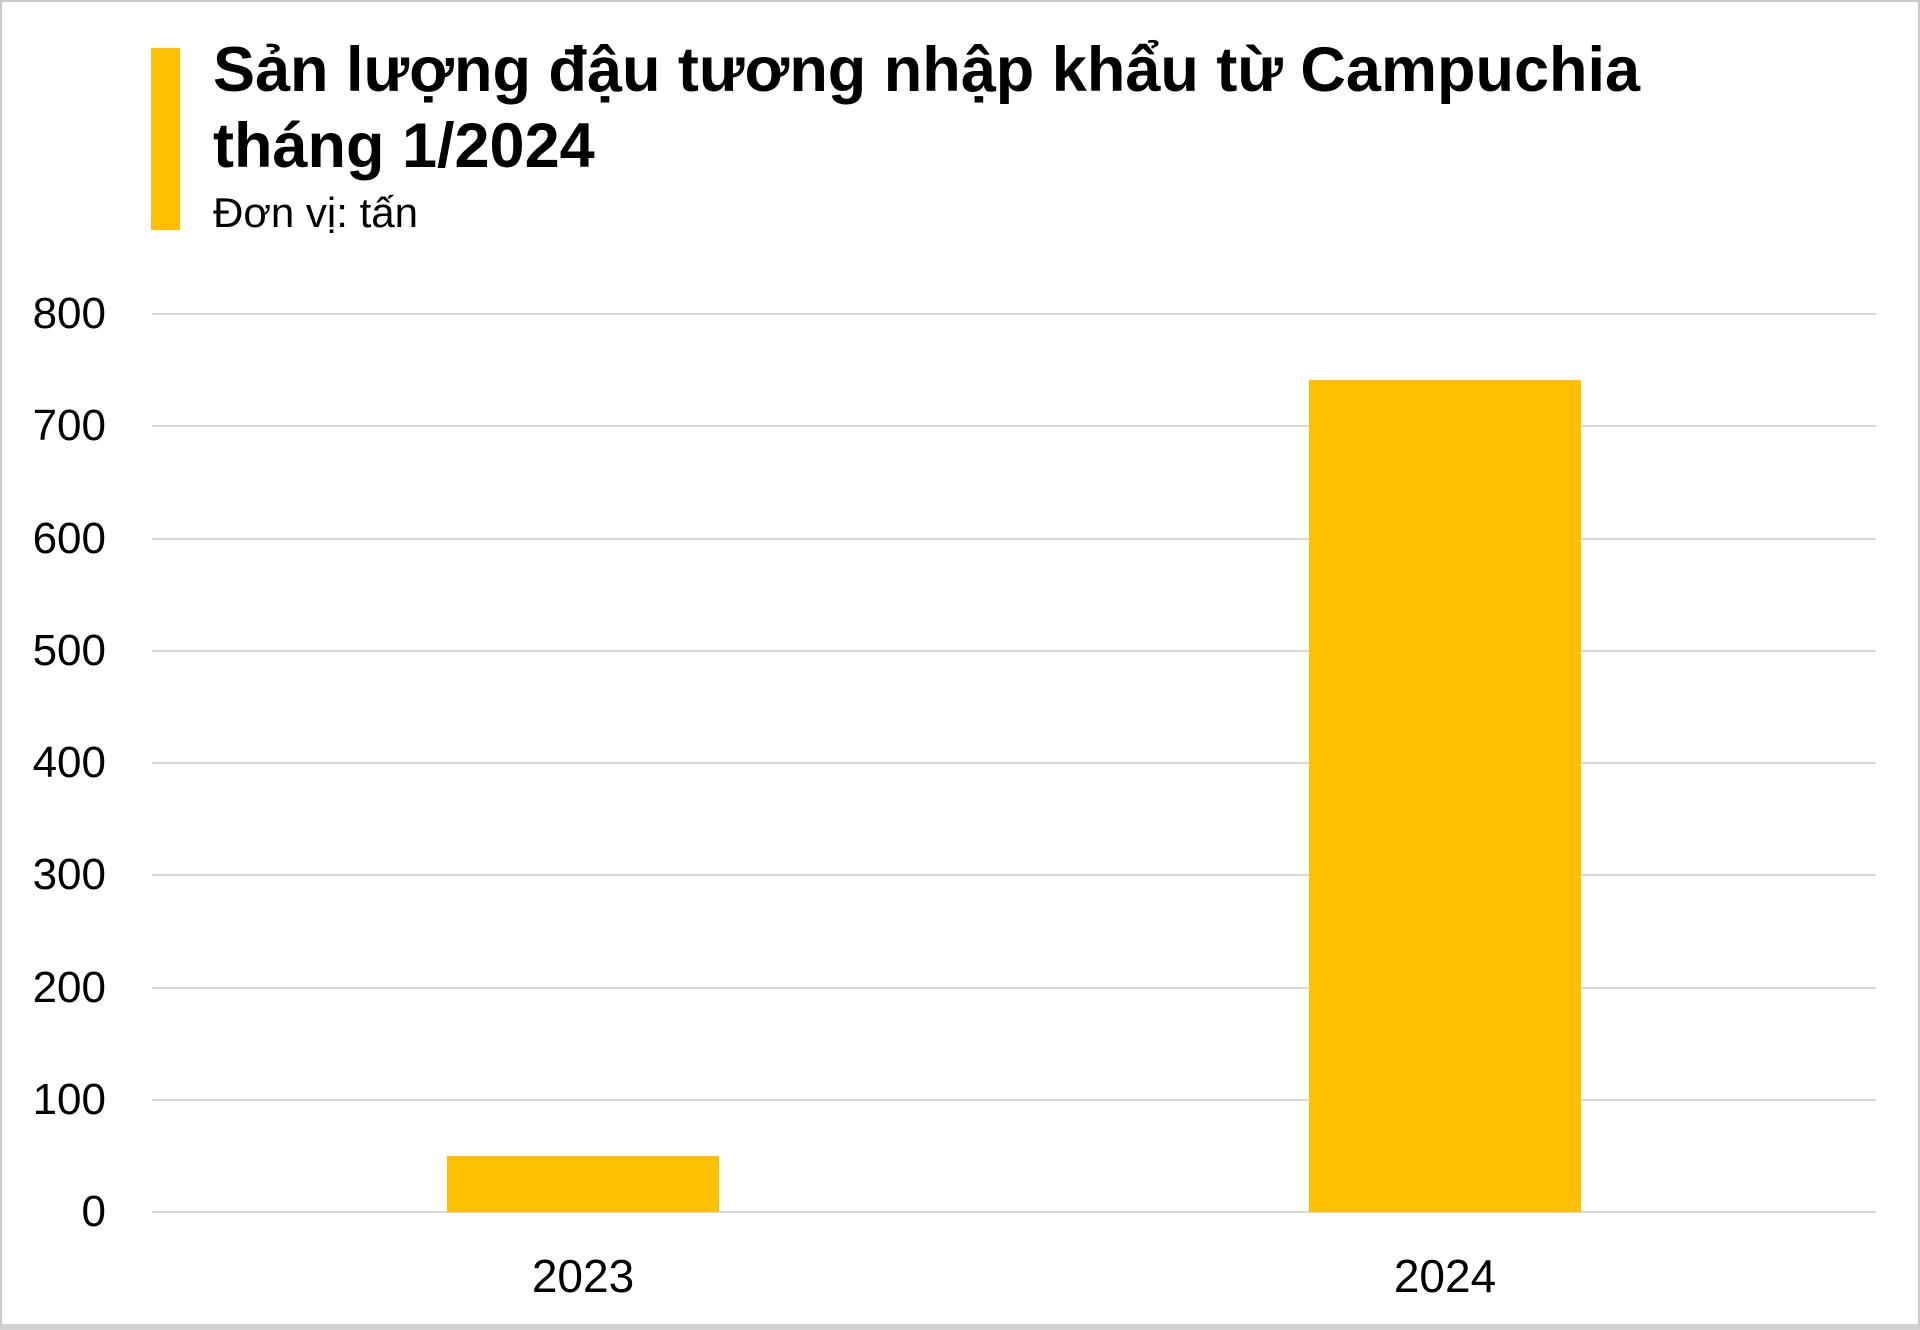 The image size is (1920, 1330). Describe the element at coordinates (69, 875) in the screenshot. I see `y-axis-tick-label: 300` at that location.